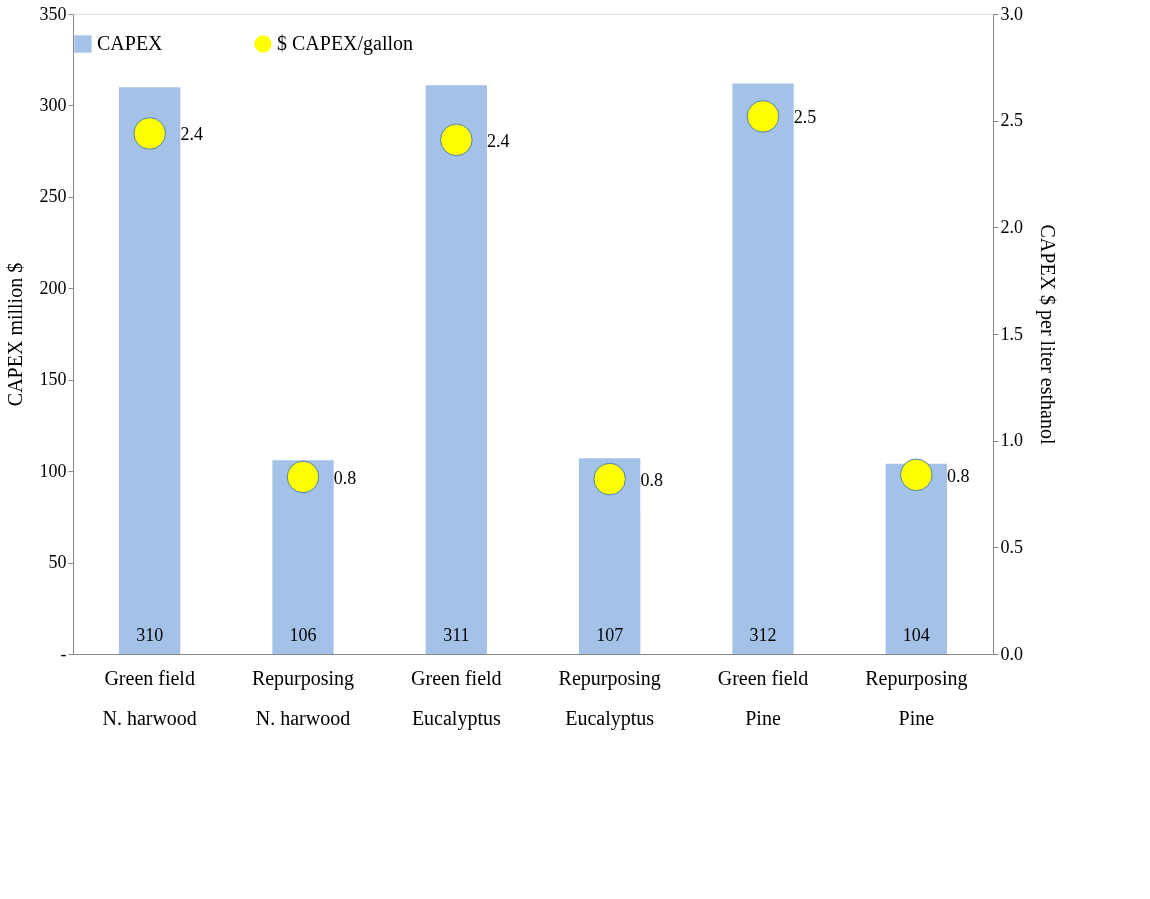 The height and width of the screenshot is (899, 1150). Describe the element at coordinates (63, 653) in the screenshot. I see `y-tick-label: -` at that location.